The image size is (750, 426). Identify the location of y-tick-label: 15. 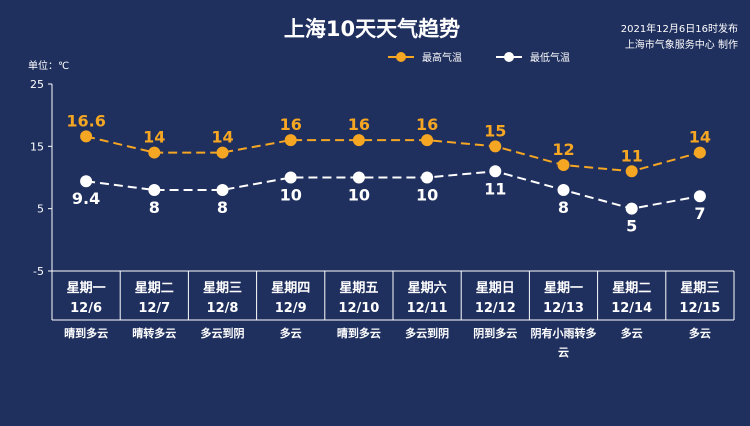
(37, 146).